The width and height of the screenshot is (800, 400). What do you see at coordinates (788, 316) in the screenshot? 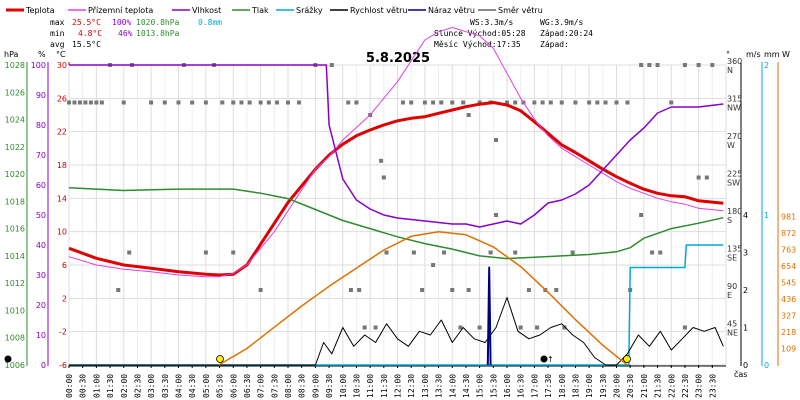
I see `radiation-tick-label: 327` at bounding box center [788, 316].